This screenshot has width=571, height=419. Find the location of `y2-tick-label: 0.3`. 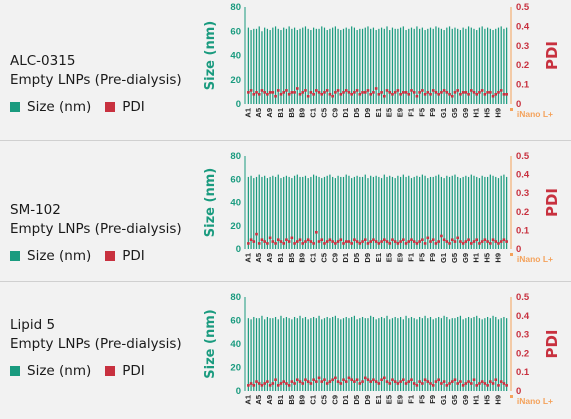

y2-tick-label: 0.3 is located at coordinates (522, 46).